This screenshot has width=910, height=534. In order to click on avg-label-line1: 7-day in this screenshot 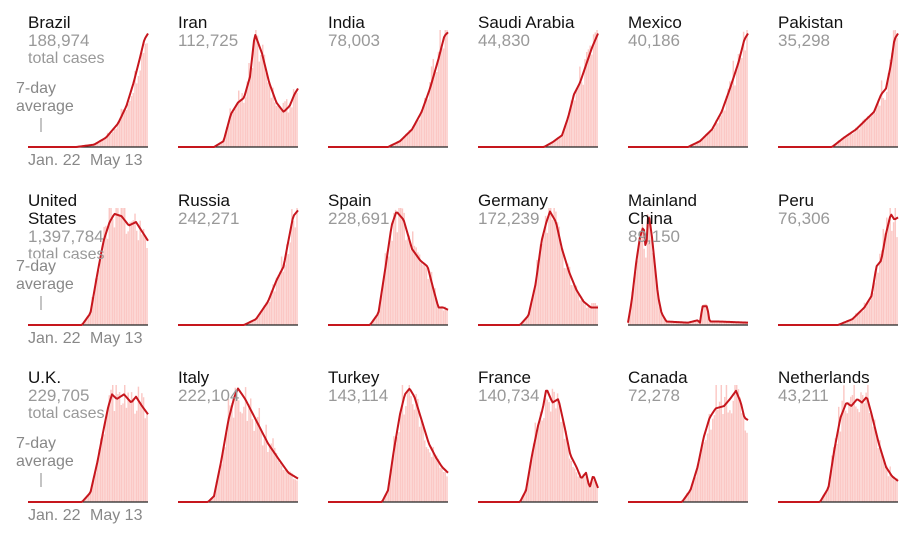, I will do `click(36, 443)`.